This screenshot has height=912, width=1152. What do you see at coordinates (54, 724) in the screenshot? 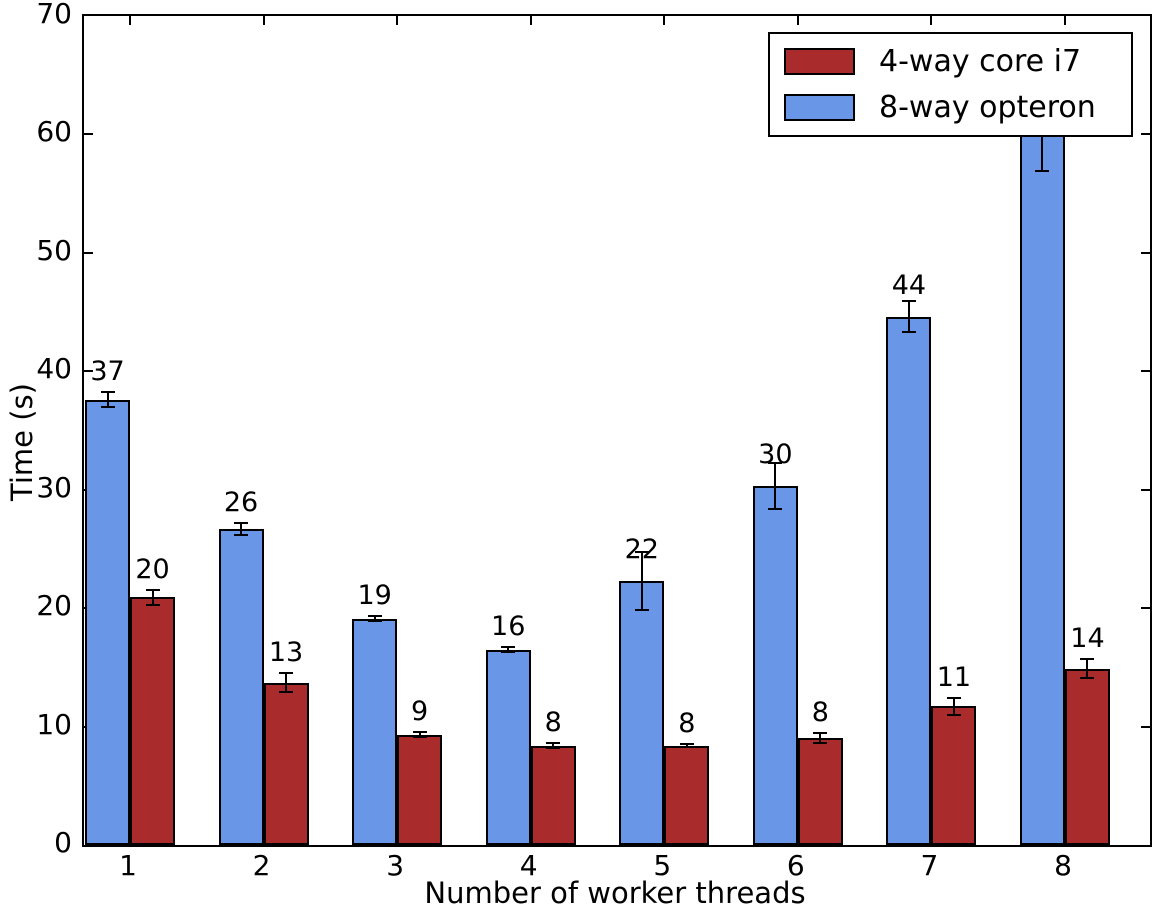
I see `y-tick-label: 10` at bounding box center [54, 724].